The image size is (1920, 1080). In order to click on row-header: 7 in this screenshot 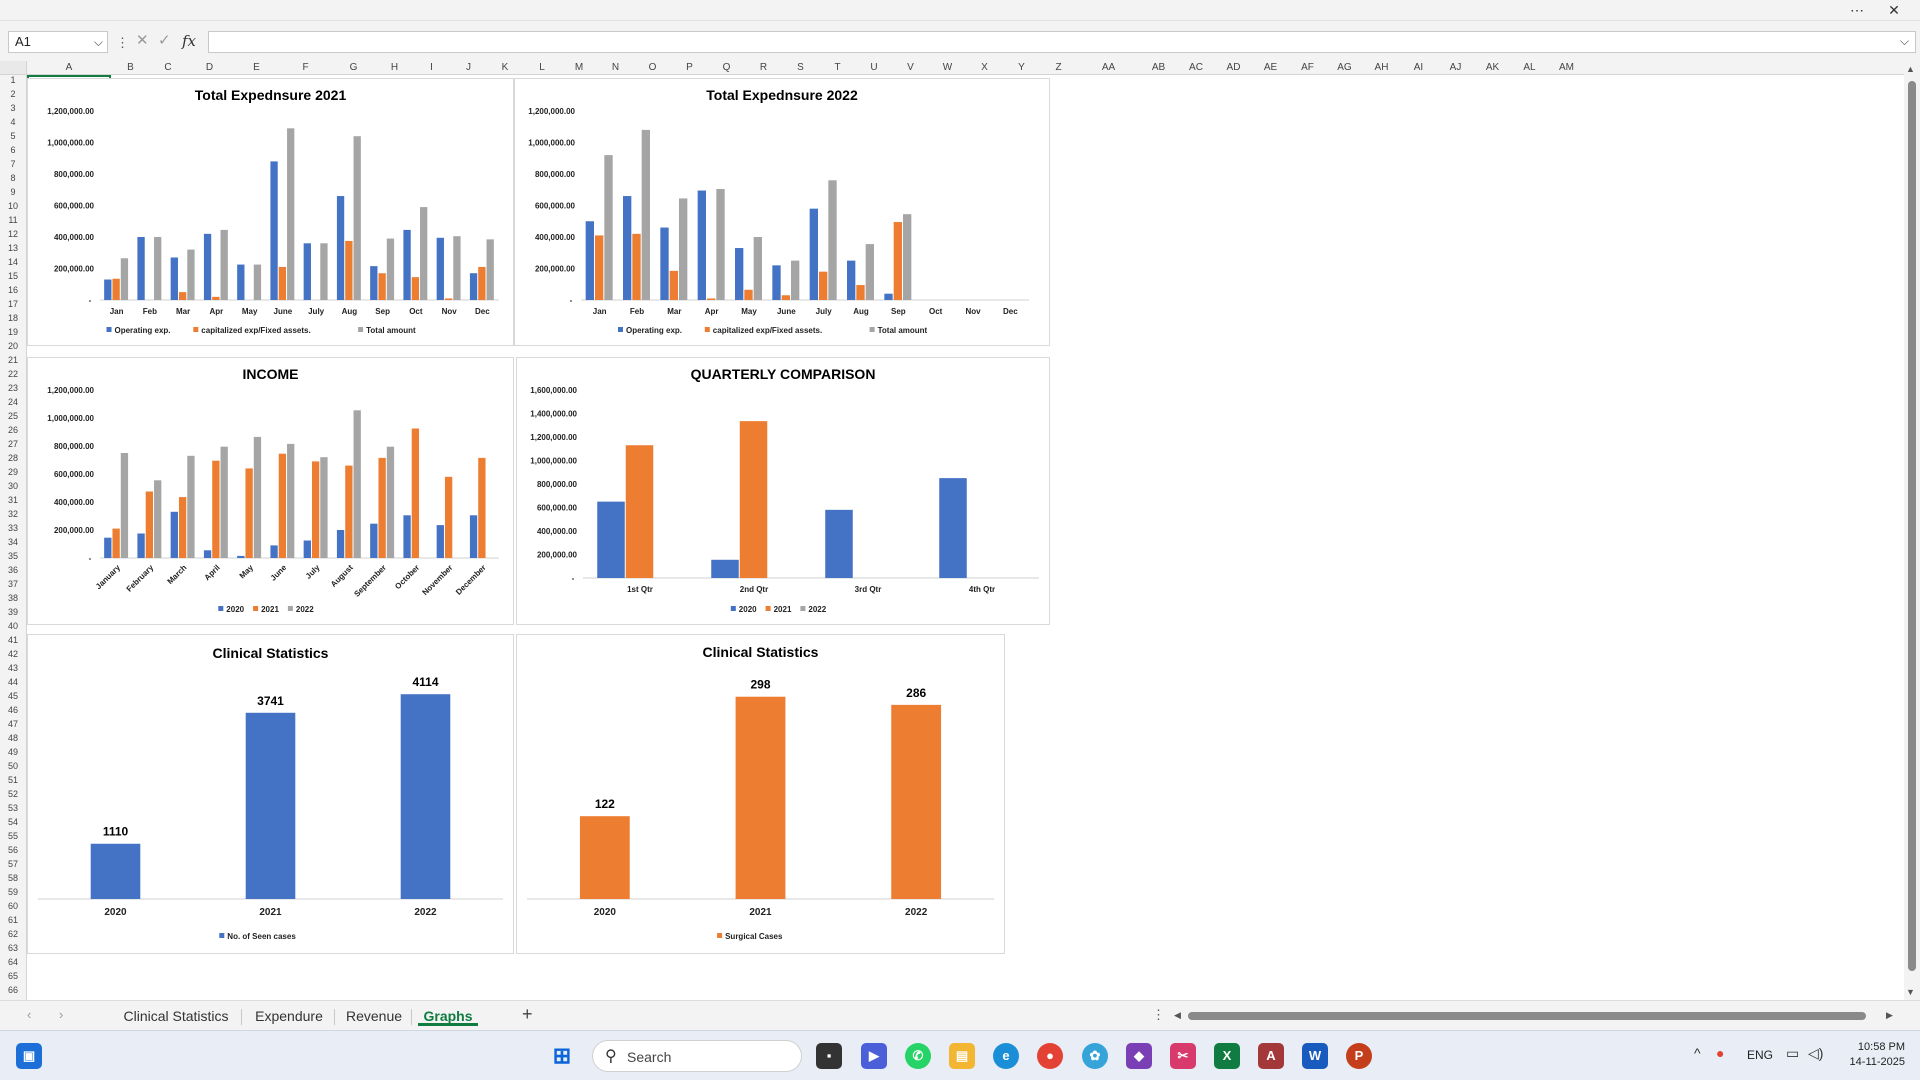, I will do `click(13, 164)`.